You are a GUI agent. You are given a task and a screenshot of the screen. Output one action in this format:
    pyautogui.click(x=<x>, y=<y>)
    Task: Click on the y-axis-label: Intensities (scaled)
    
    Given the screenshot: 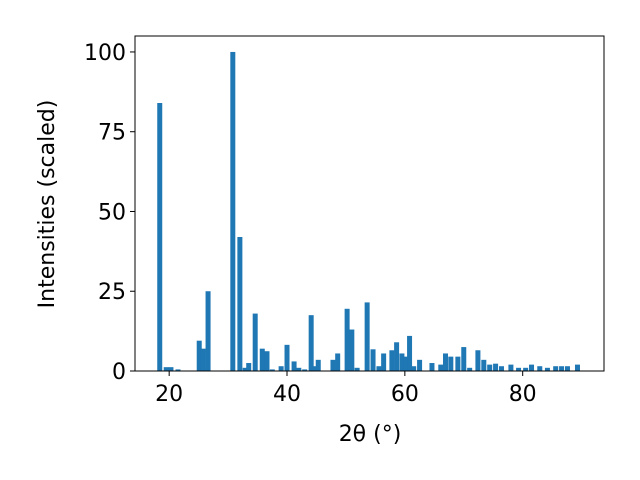 What is the action you would take?
    pyautogui.click(x=47, y=204)
    